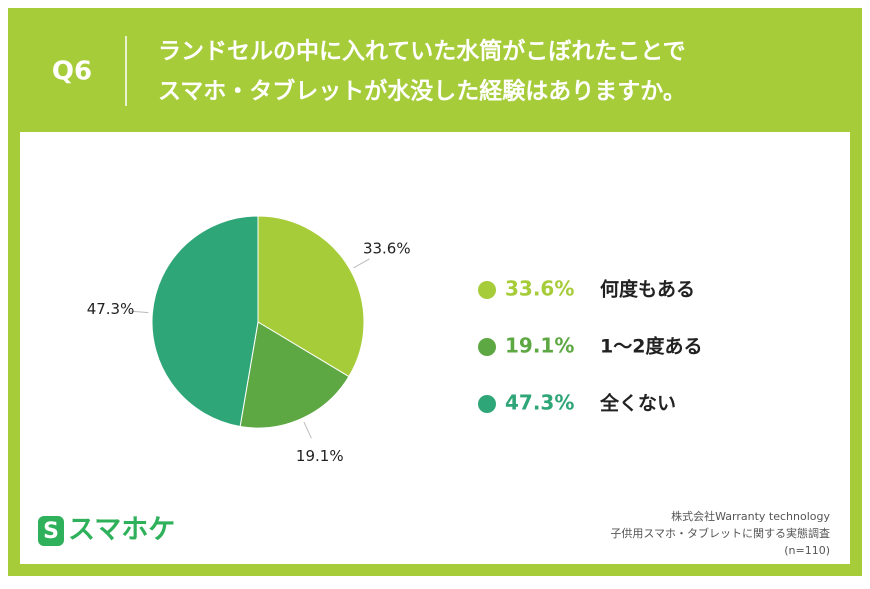 The width and height of the screenshot is (870, 589). Describe the element at coordinates (320, 456) in the screenshot. I see `slice-label: 19.1%` at that location.